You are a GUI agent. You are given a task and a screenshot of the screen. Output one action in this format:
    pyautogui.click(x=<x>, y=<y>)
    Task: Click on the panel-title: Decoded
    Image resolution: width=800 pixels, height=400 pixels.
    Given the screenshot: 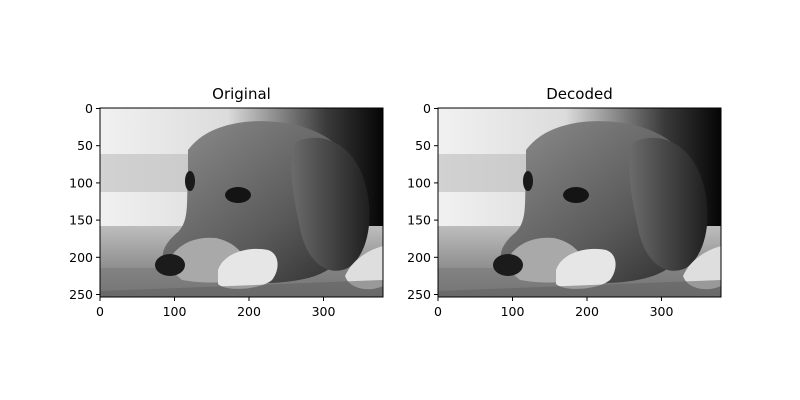 What is the action you would take?
    pyautogui.click(x=579, y=94)
    